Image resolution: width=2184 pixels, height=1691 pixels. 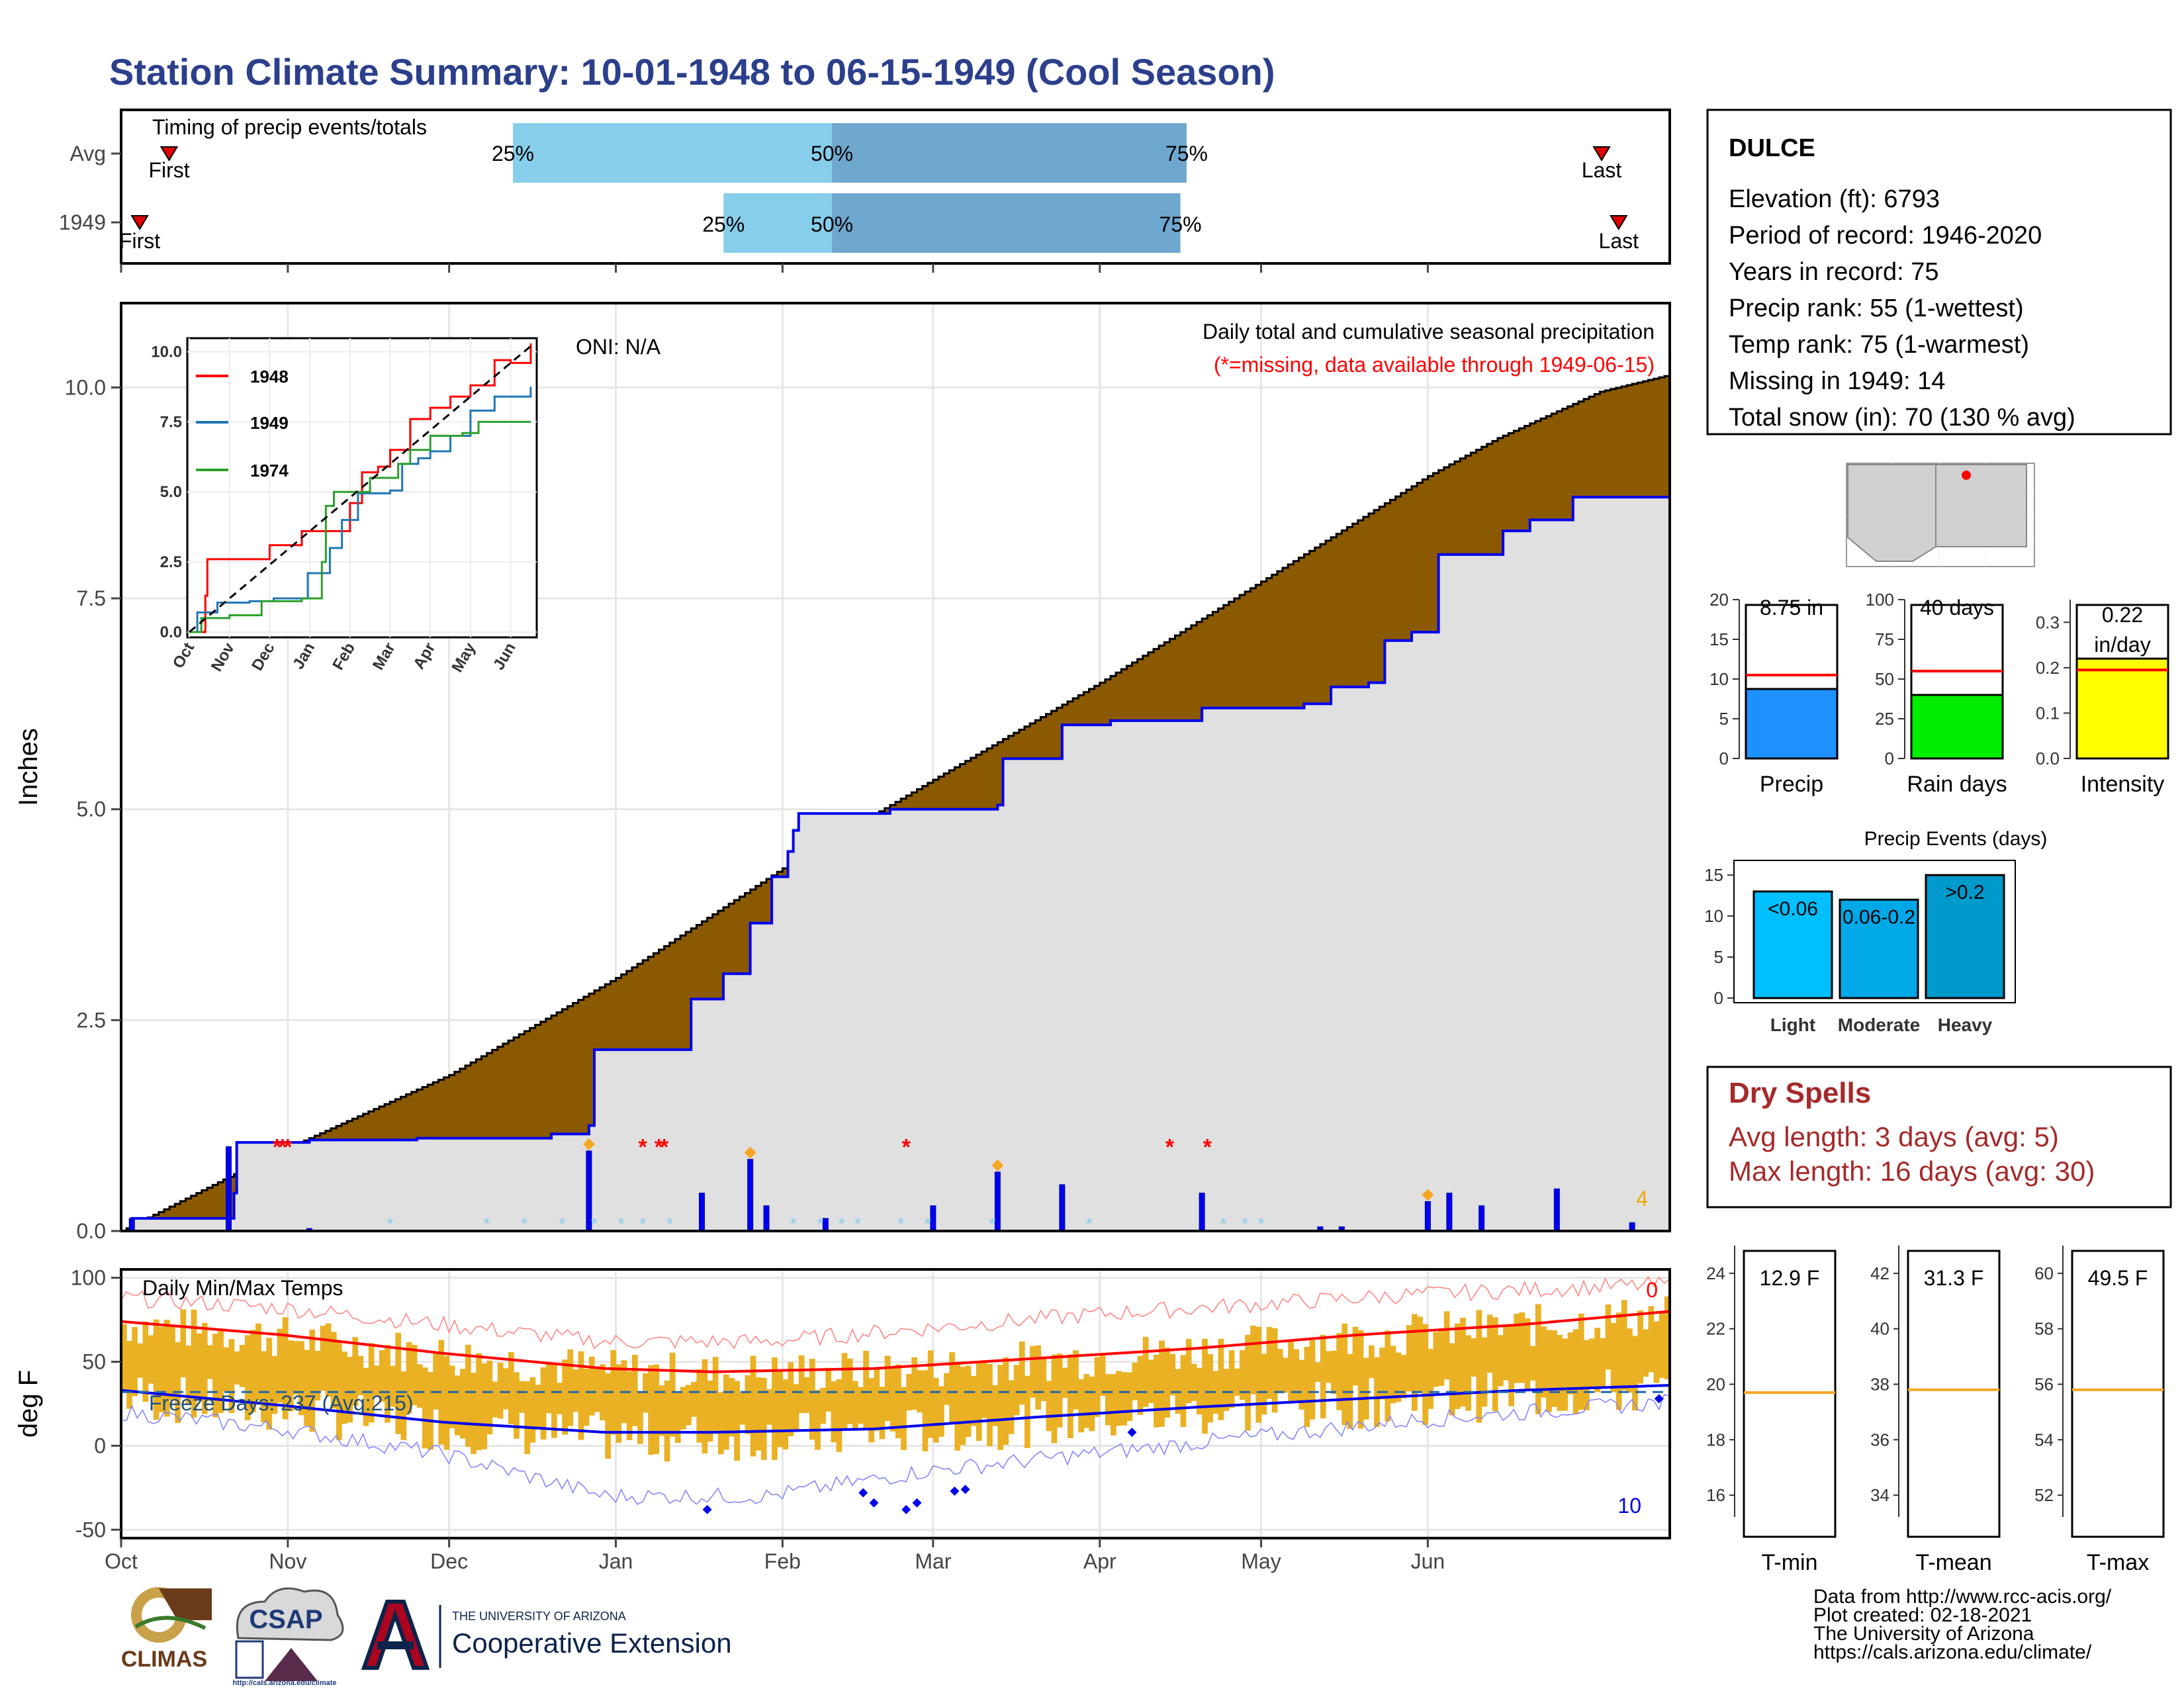 What do you see at coordinates (1965, 936) in the screenshot?
I see `events-bar-heavy` at bounding box center [1965, 936].